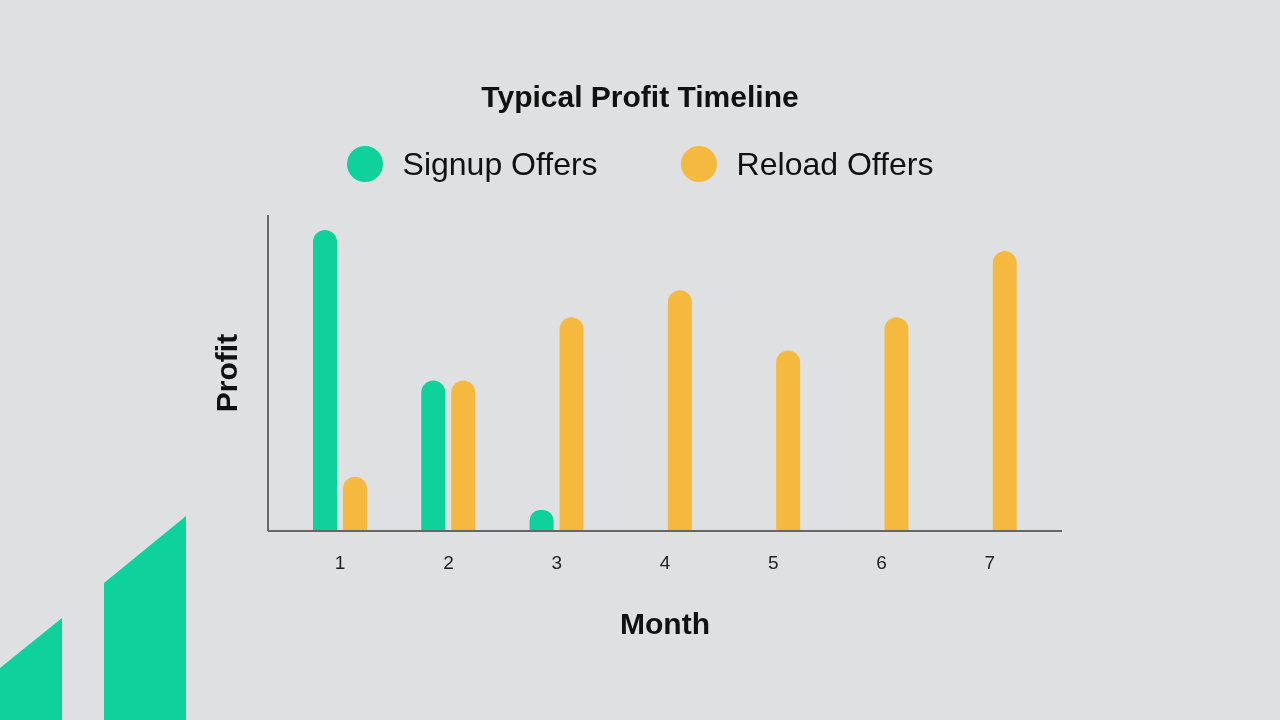  What do you see at coordinates (773, 563) in the screenshot?
I see `x-tick-label: 5` at bounding box center [773, 563].